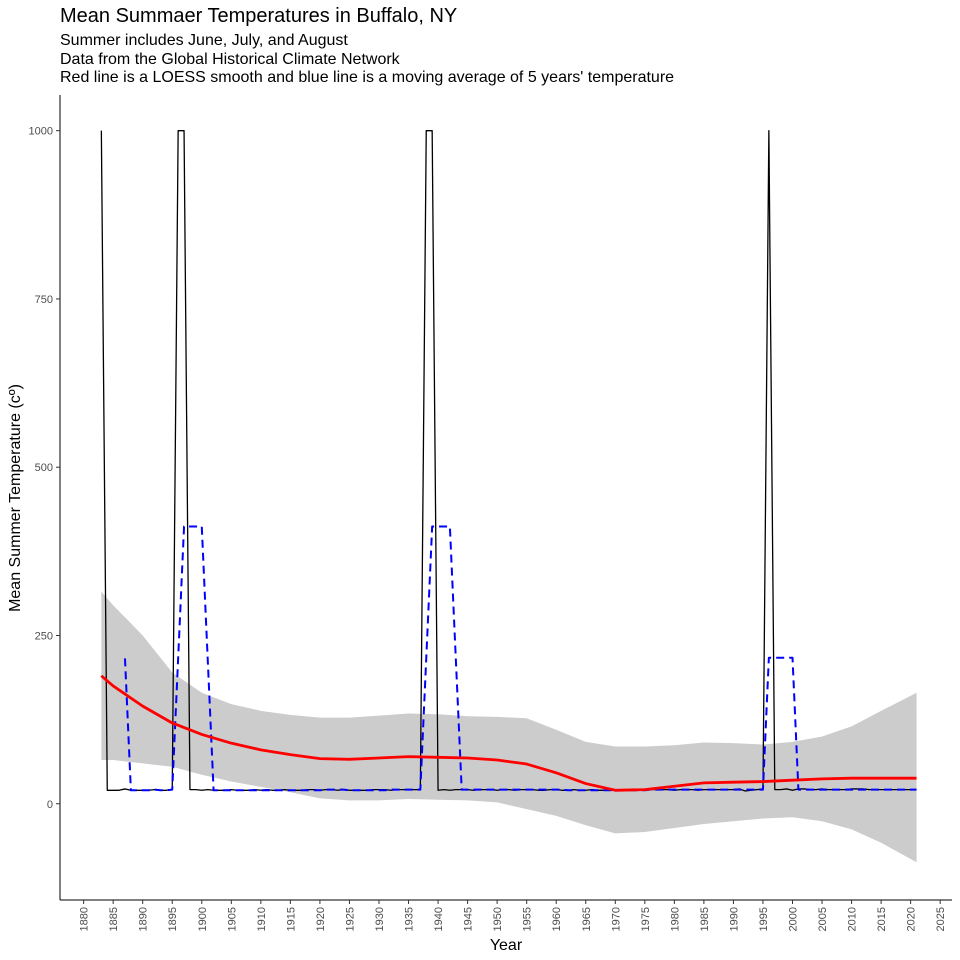 This screenshot has width=960, height=960. Describe the element at coordinates (882, 919) in the screenshot. I see `x-tick-label: 2015` at that location.